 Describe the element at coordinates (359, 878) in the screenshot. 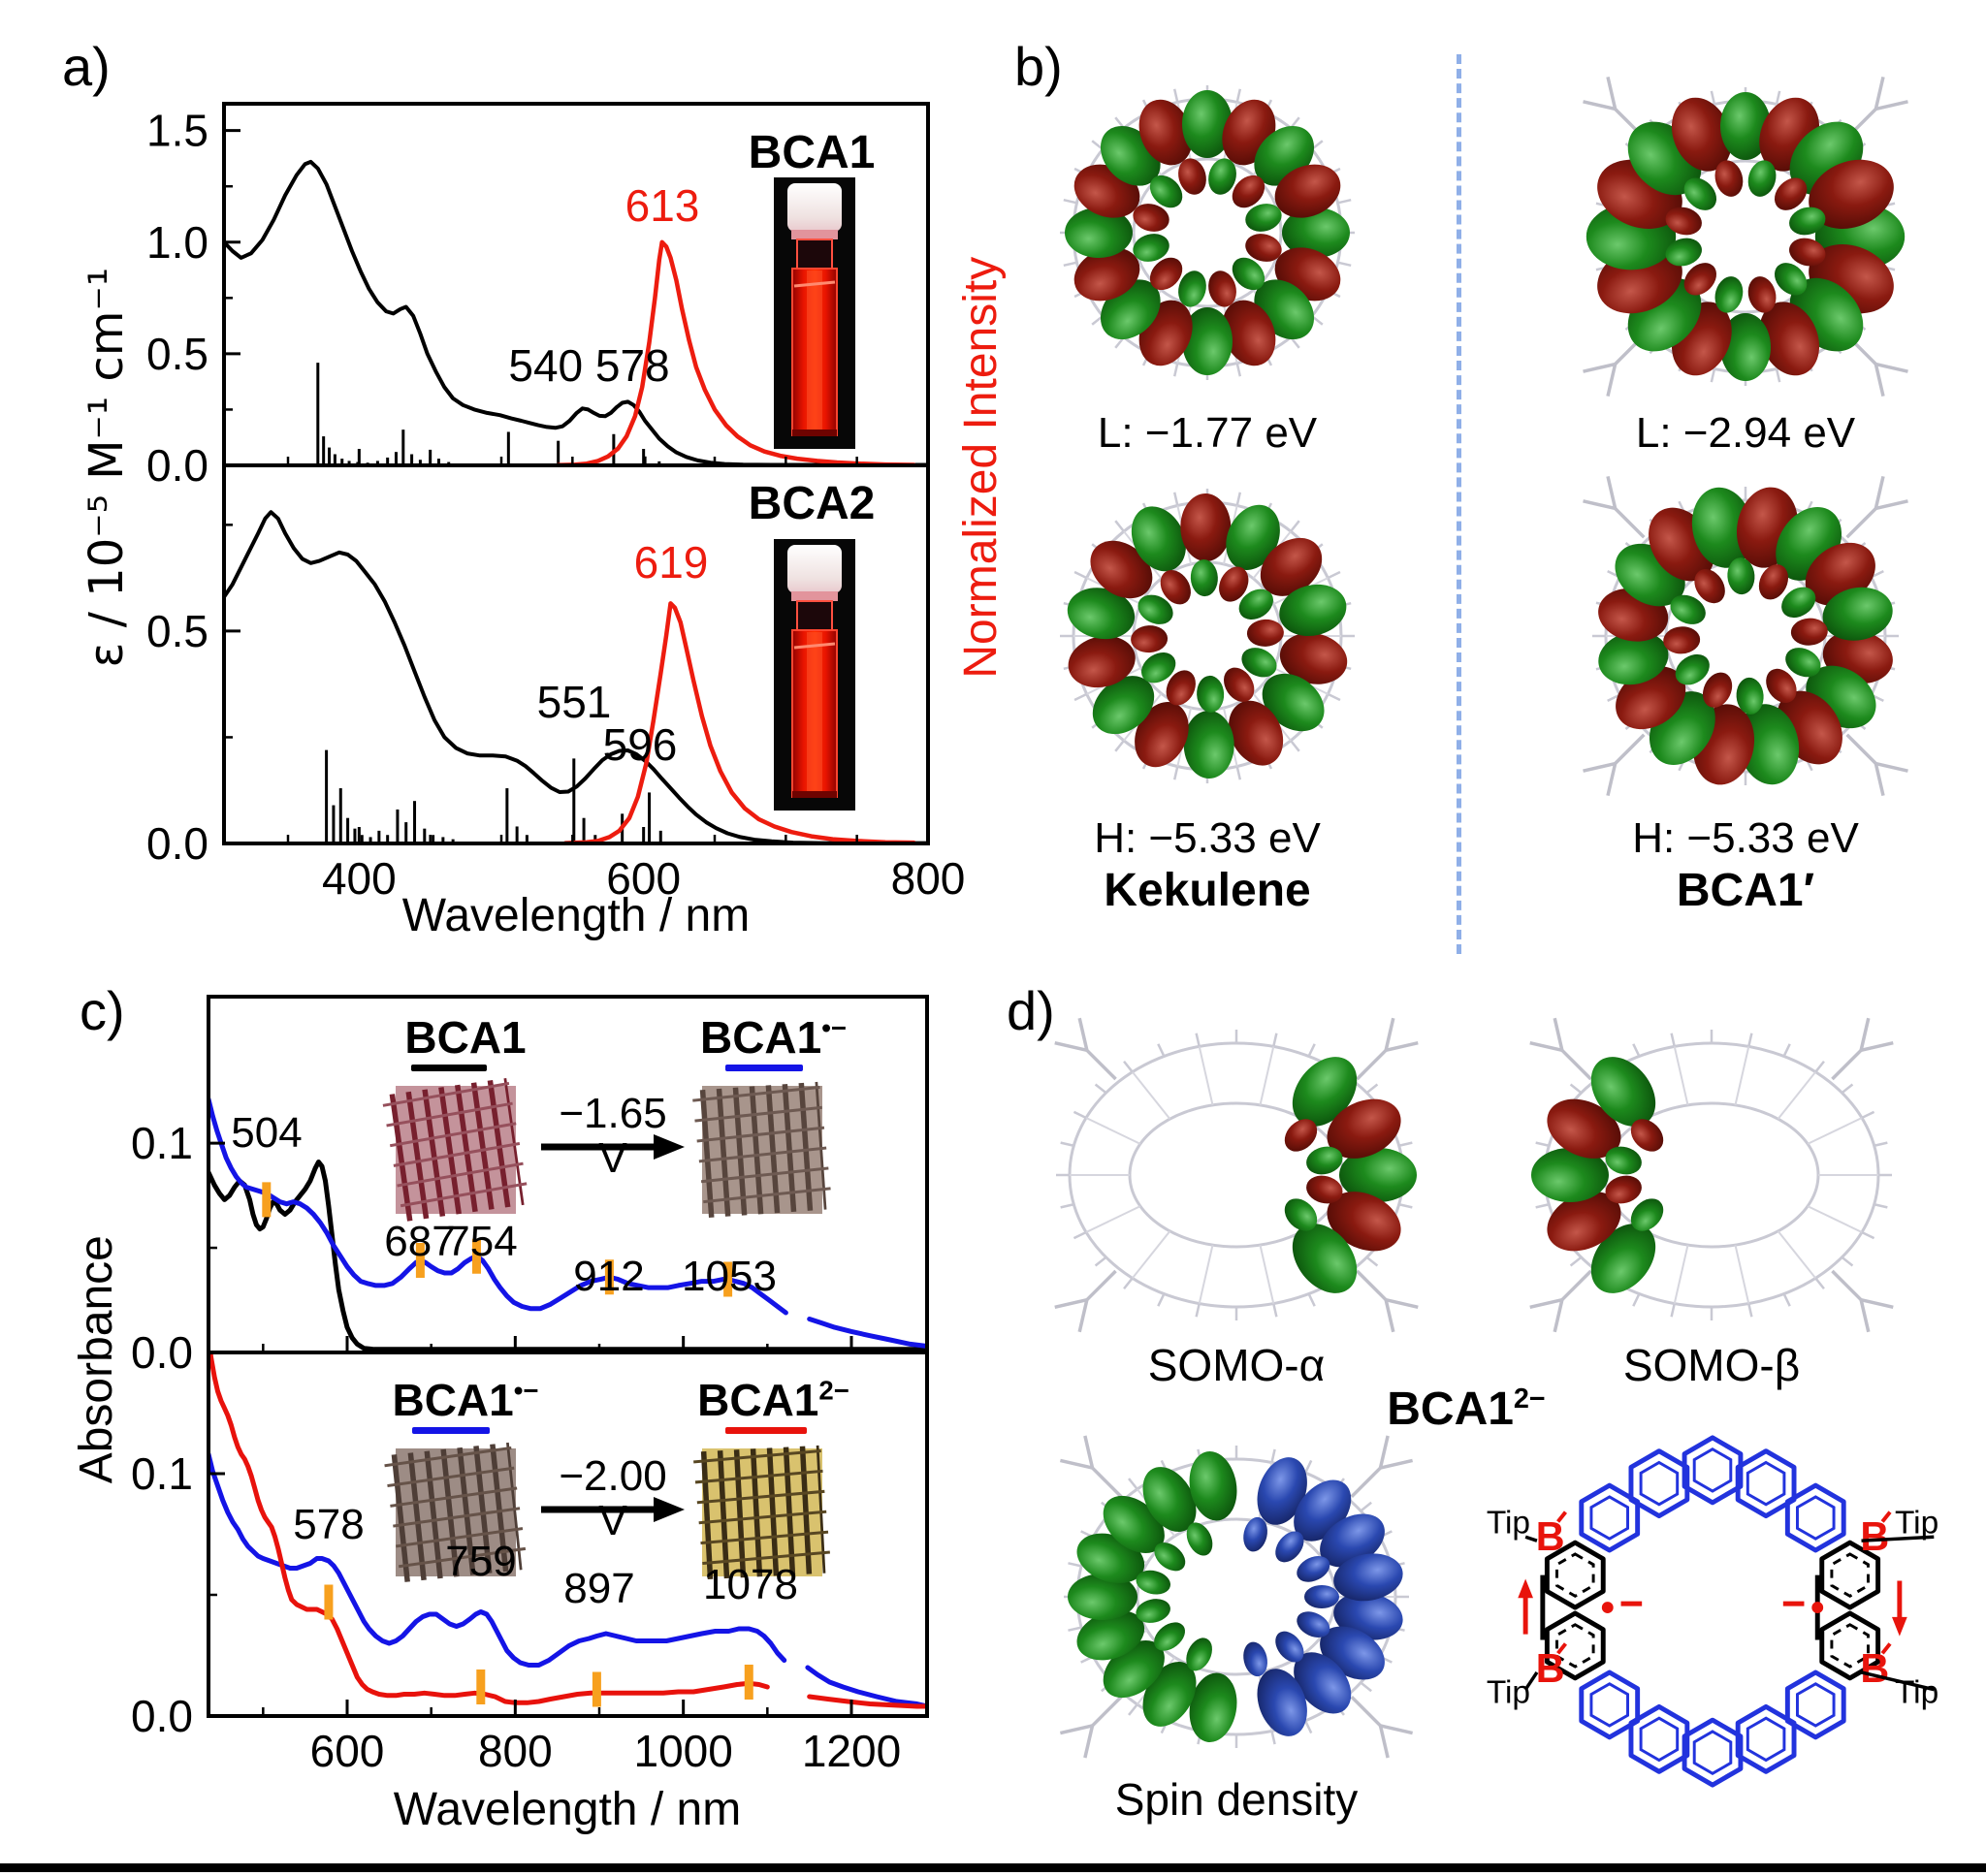

I see `svg-text: 400` at that location.